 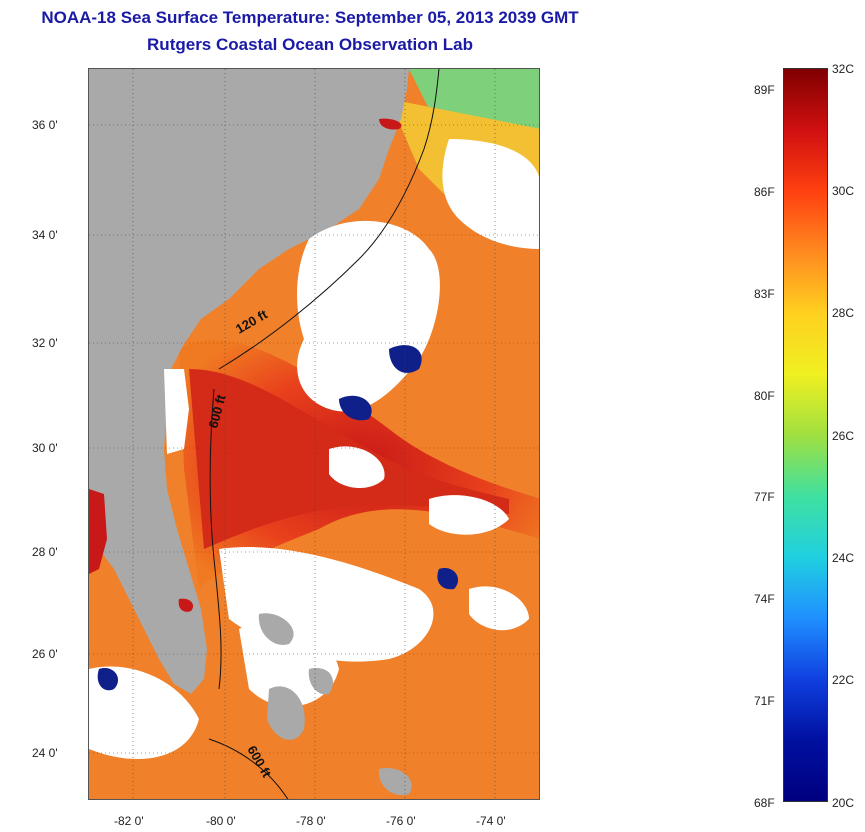 What do you see at coordinates (843, 558) in the screenshot?
I see `colorbar-celsius-label: 24C` at bounding box center [843, 558].